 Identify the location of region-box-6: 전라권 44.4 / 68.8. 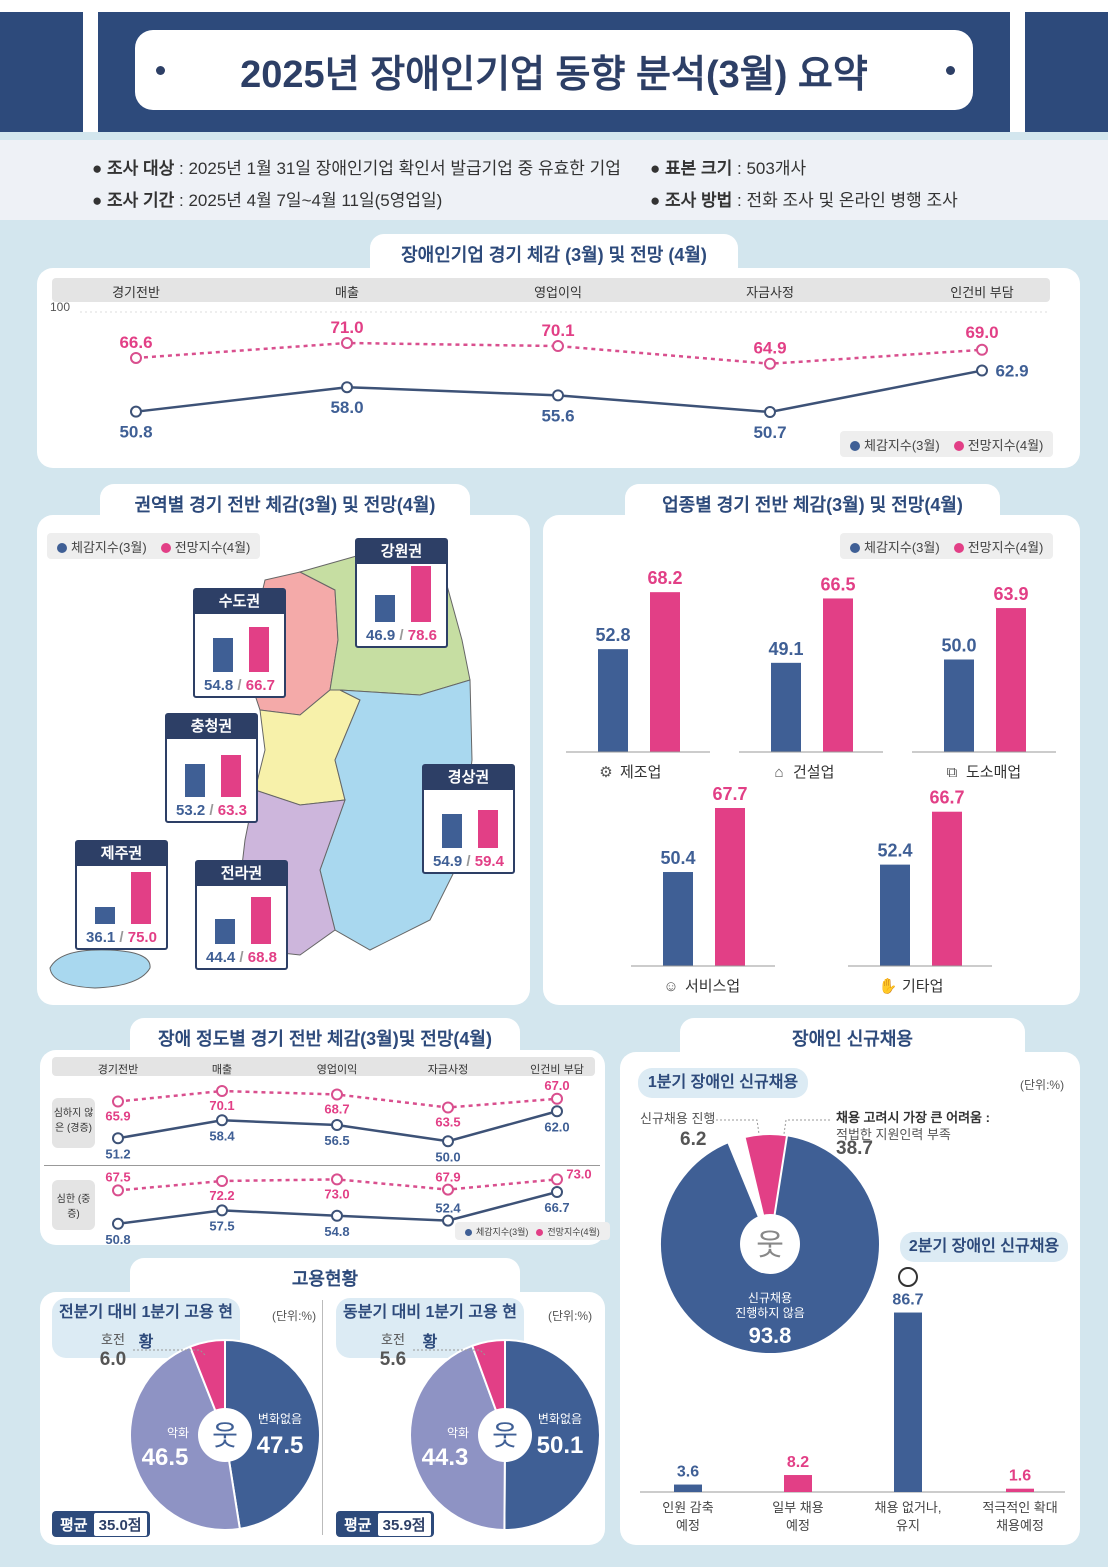
(241, 915).